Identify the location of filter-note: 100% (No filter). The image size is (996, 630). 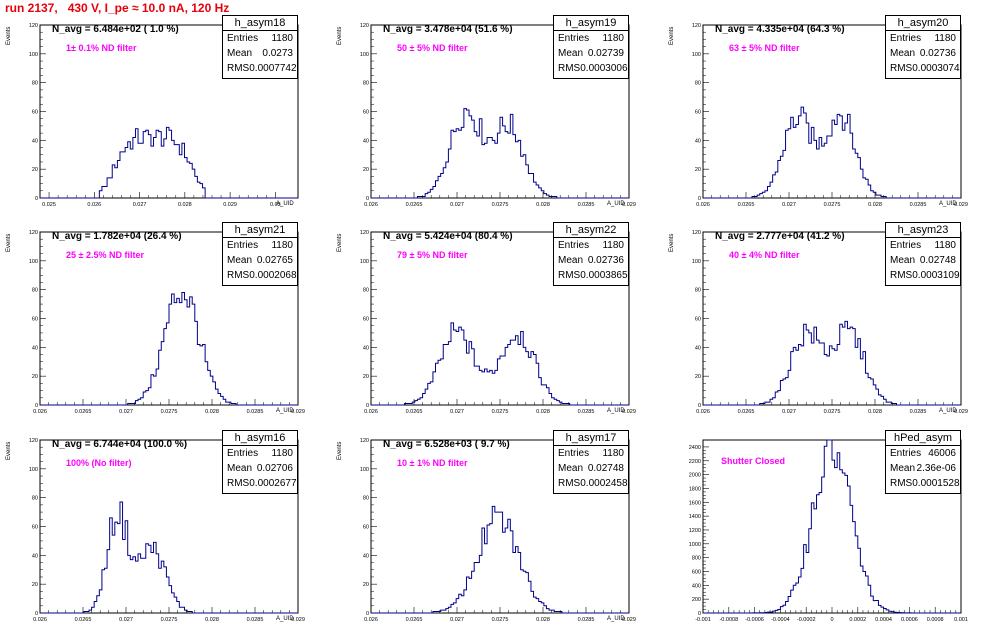
(99, 463).